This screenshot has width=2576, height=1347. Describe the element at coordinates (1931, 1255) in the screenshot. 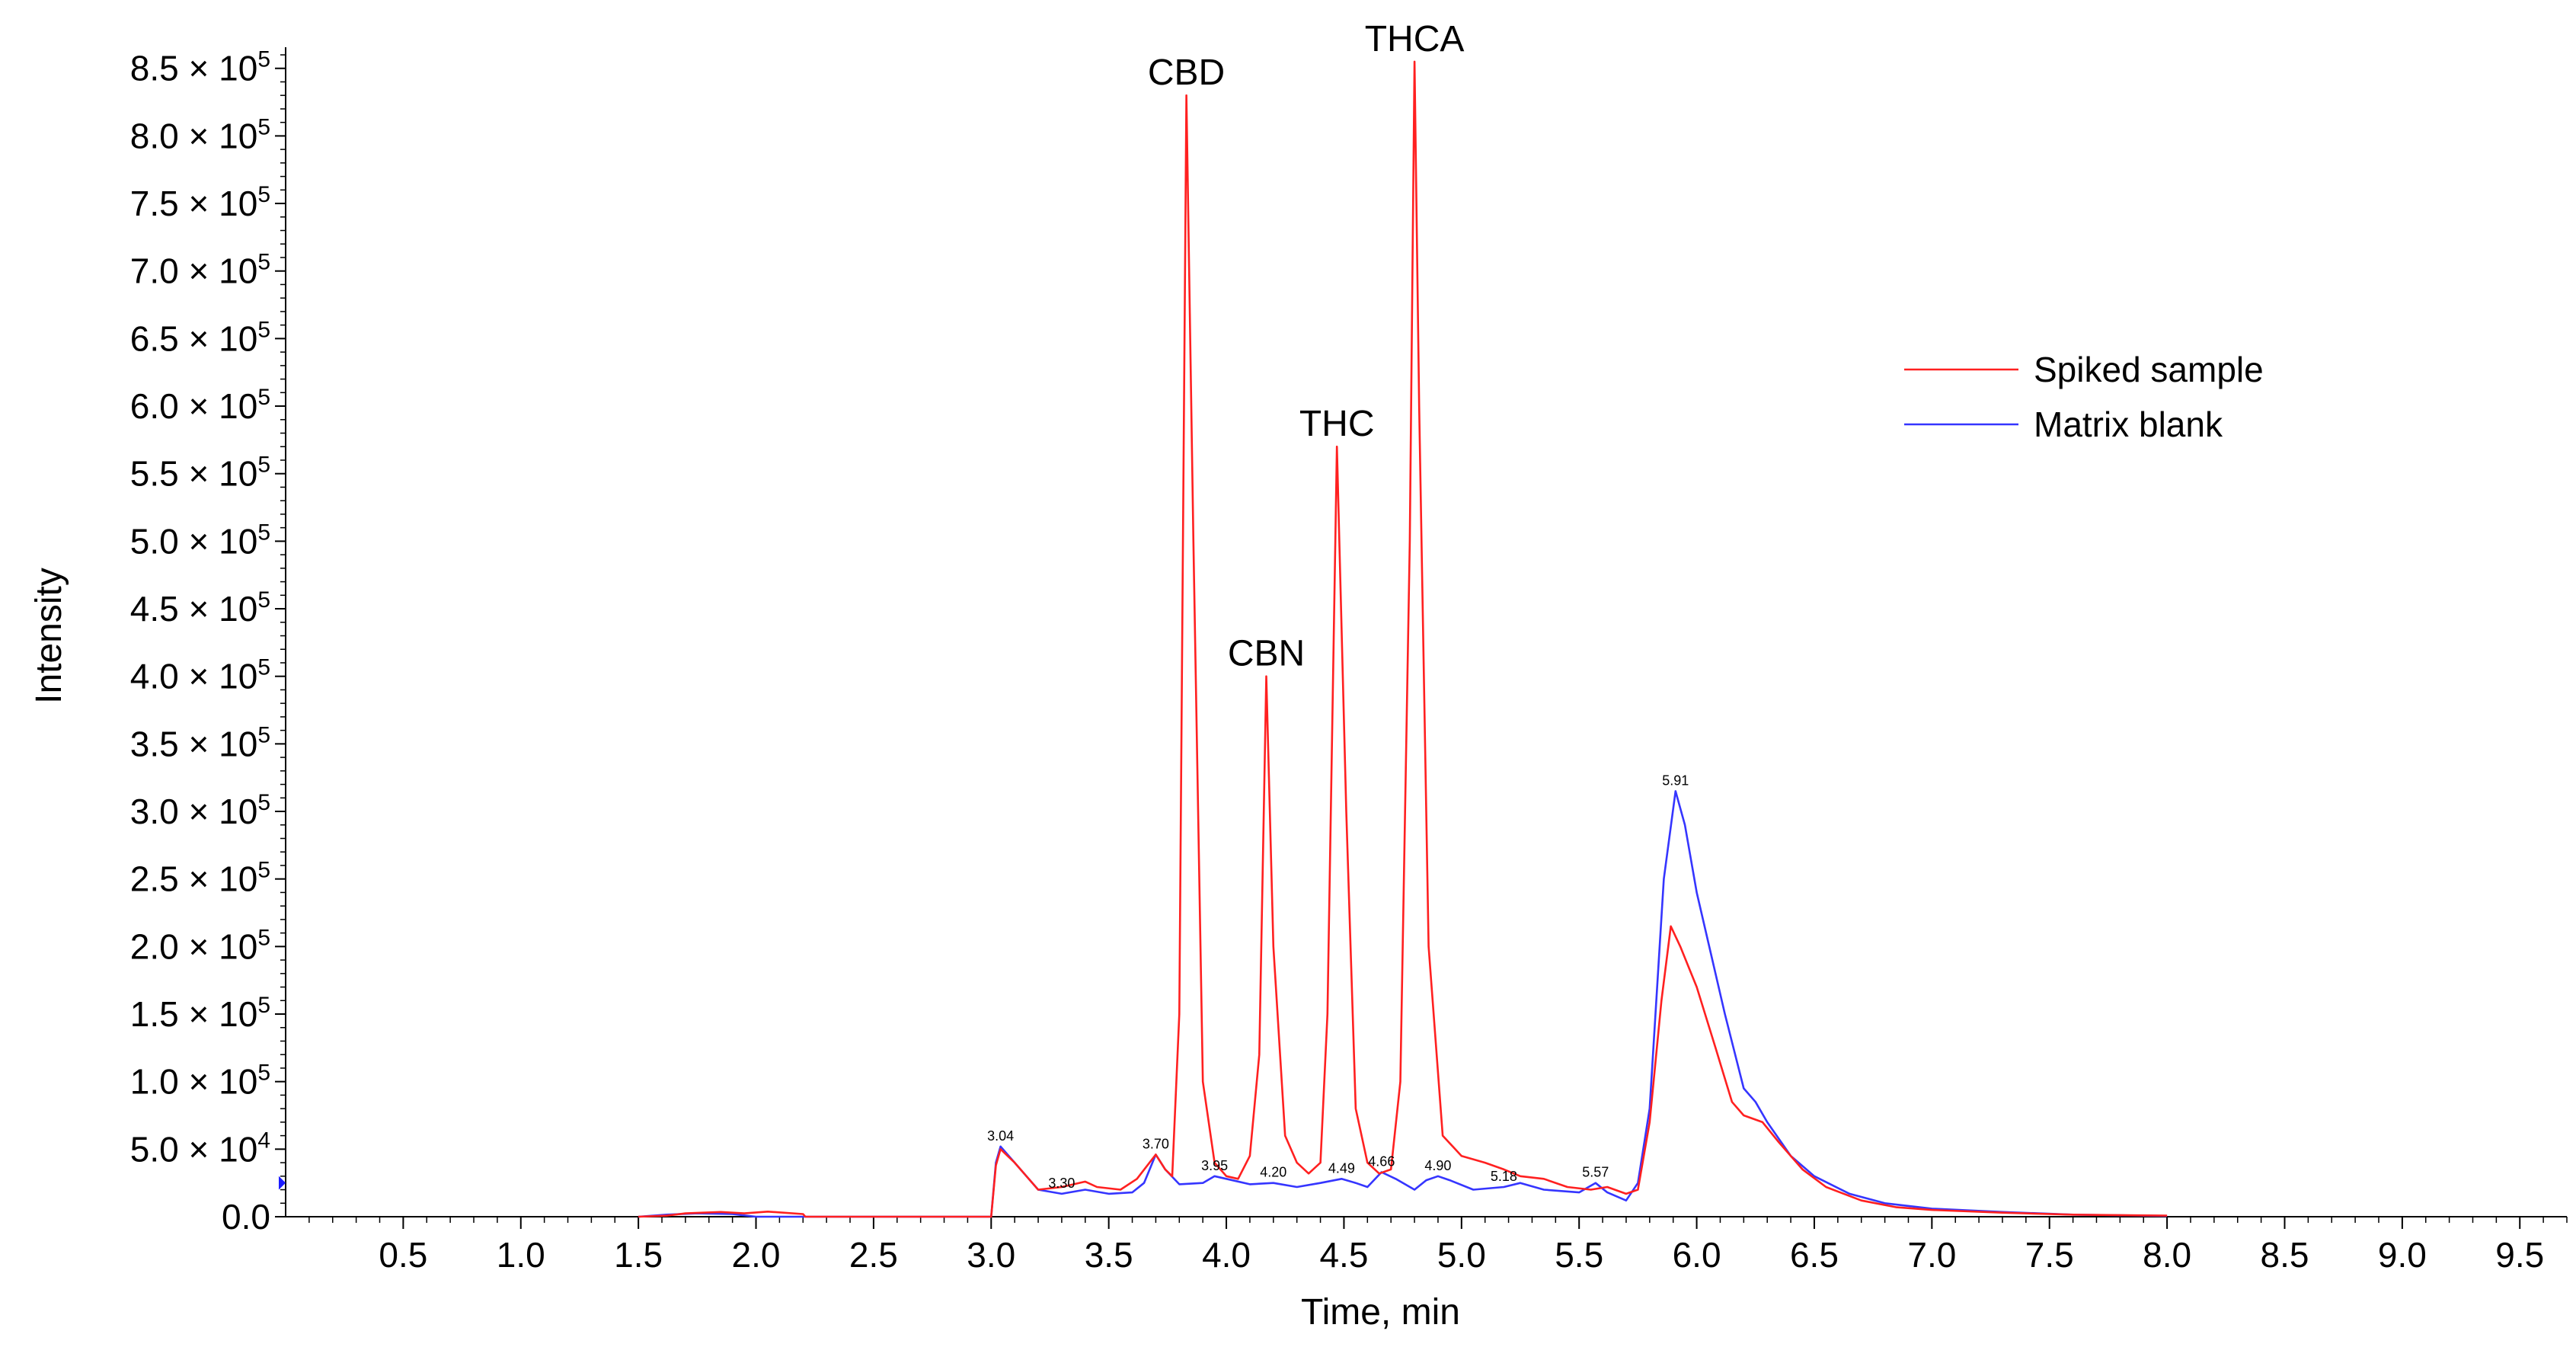

I see `x-tick-label: 7.0` at that location.